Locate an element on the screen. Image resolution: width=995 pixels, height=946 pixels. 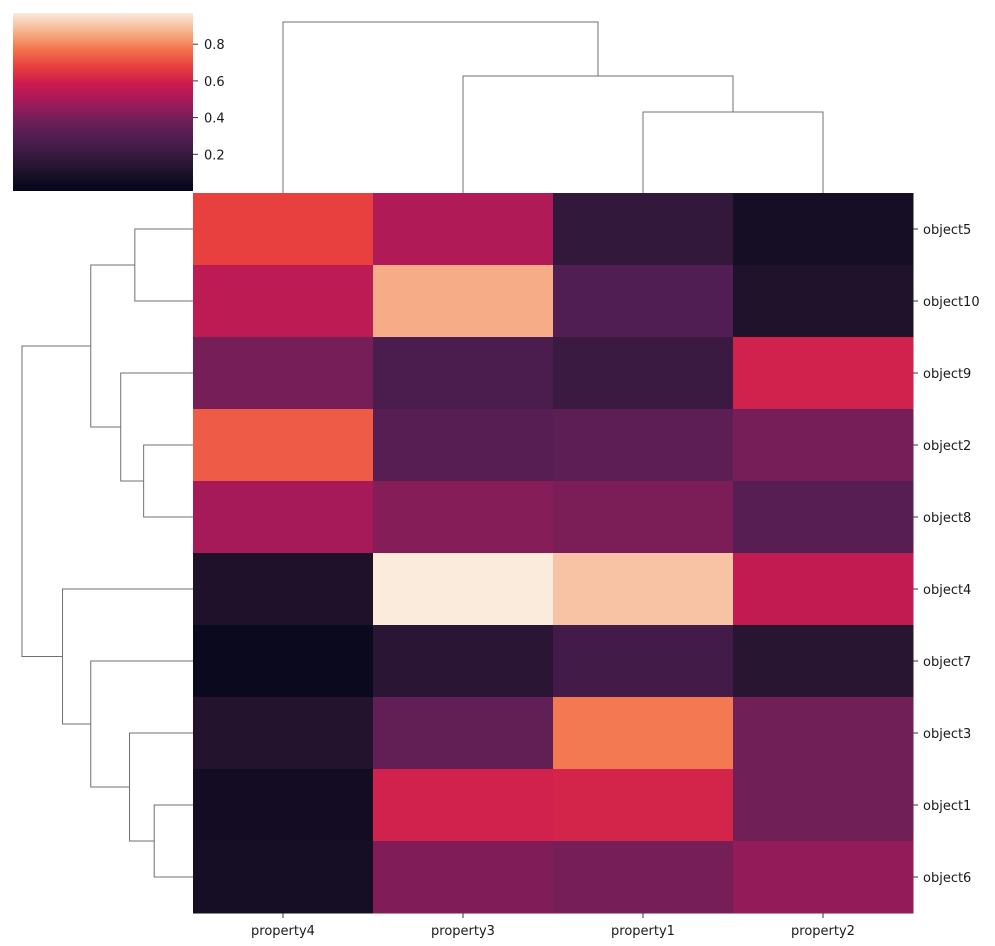
heatmap-cell-object5-property2 is located at coordinates (823, 229).